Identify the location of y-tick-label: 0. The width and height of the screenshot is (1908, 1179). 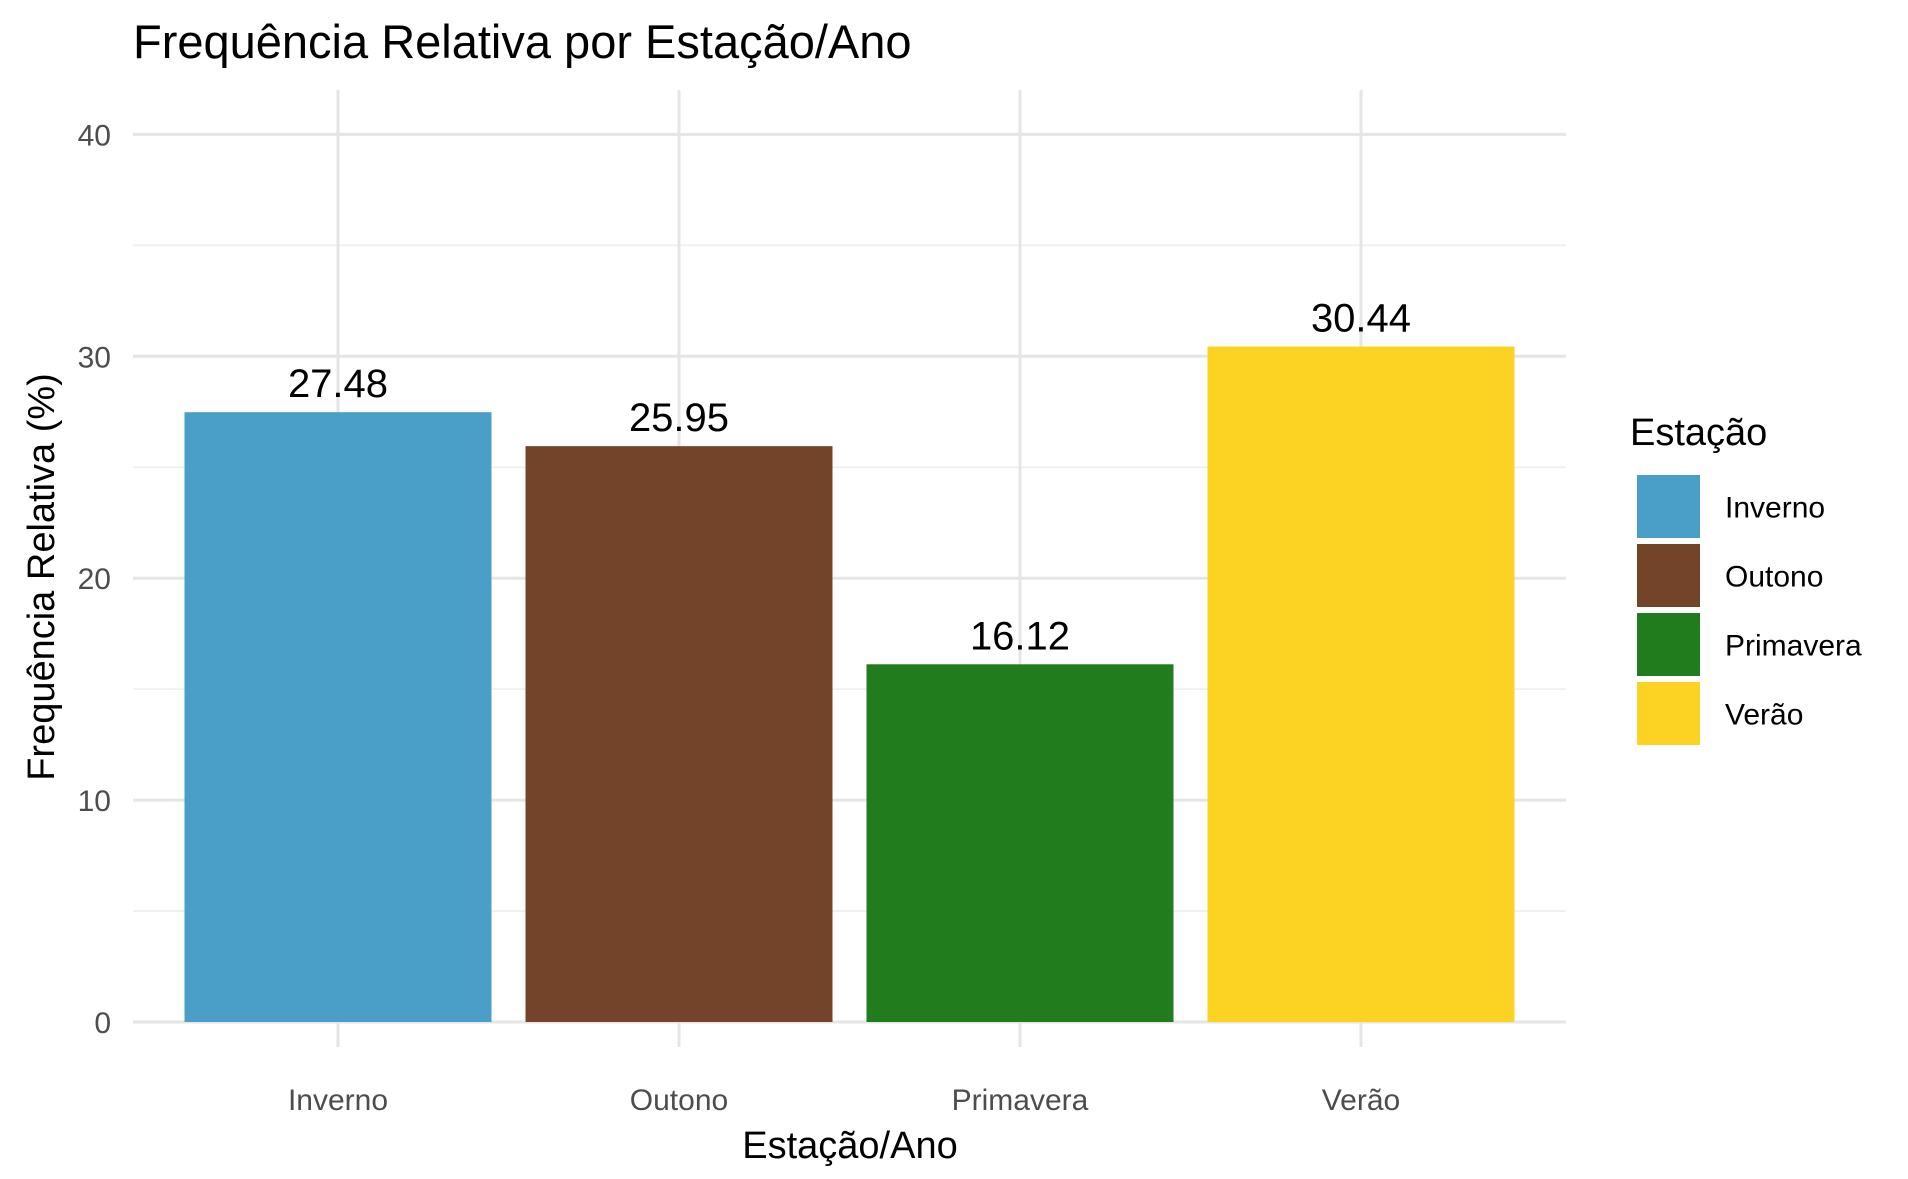
(102, 1023).